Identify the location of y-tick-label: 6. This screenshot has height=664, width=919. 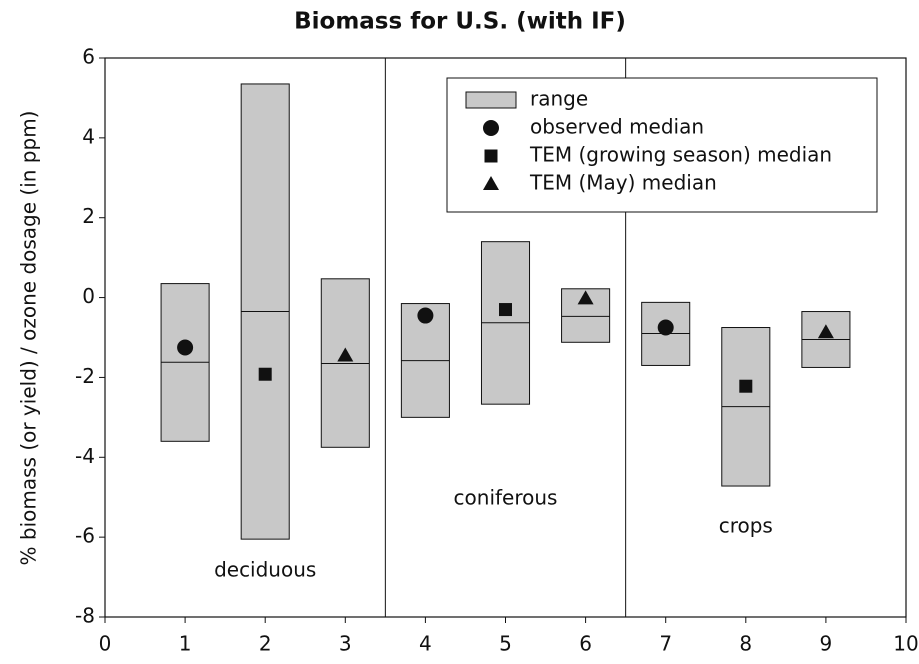
(88, 57).